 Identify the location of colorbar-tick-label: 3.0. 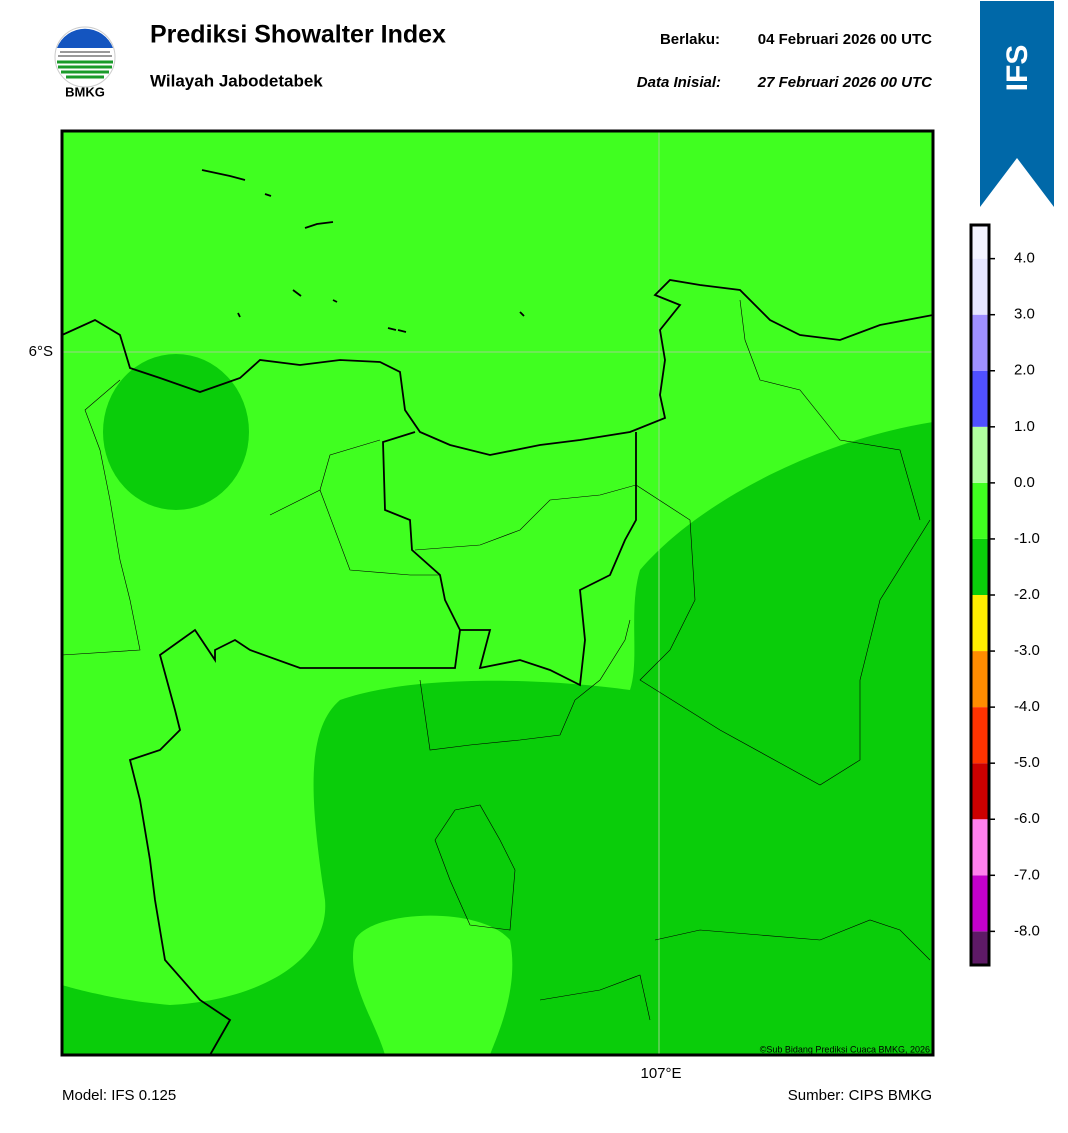
(1024, 314).